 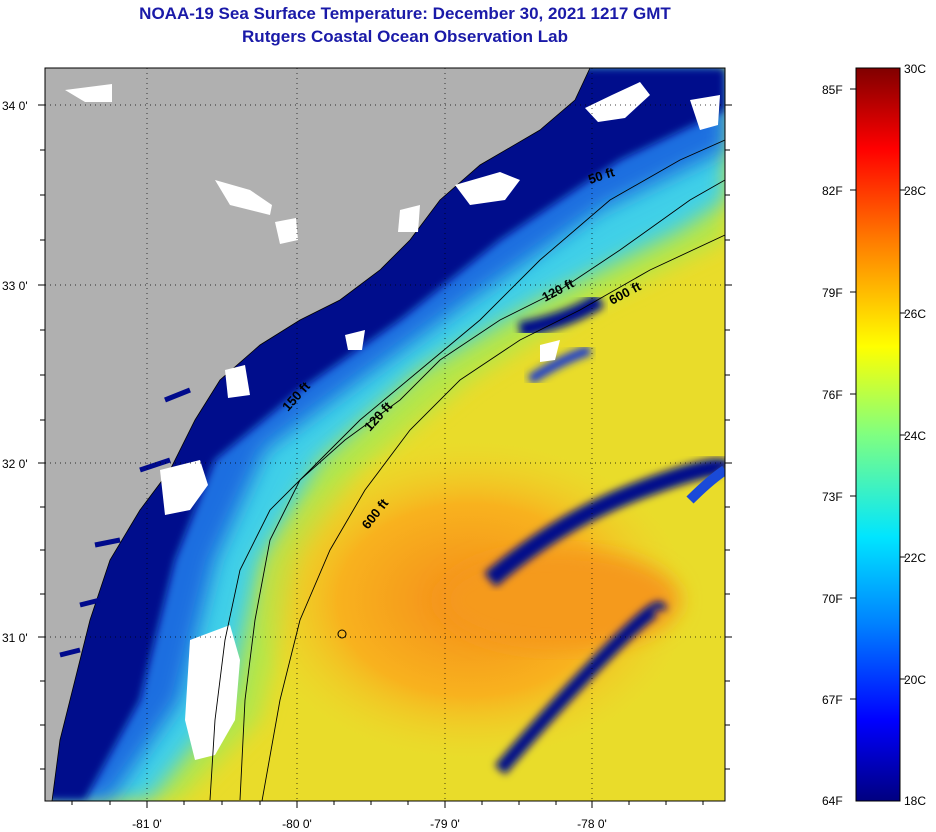 What do you see at coordinates (832, 293) in the screenshot?
I see `colorbar-f-label: 79F` at bounding box center [832, 293].